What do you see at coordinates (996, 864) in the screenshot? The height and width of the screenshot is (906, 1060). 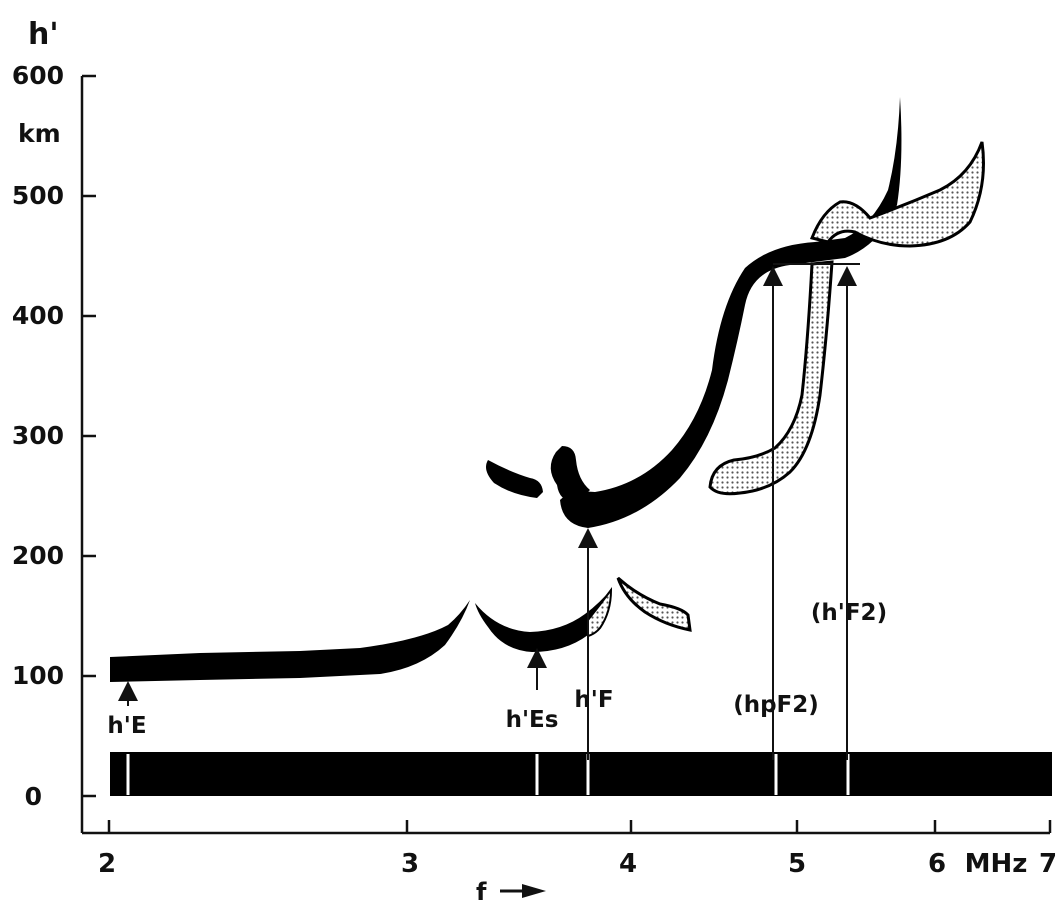 I see `x-unit-label: MHz` at bounding box center [996, 864].